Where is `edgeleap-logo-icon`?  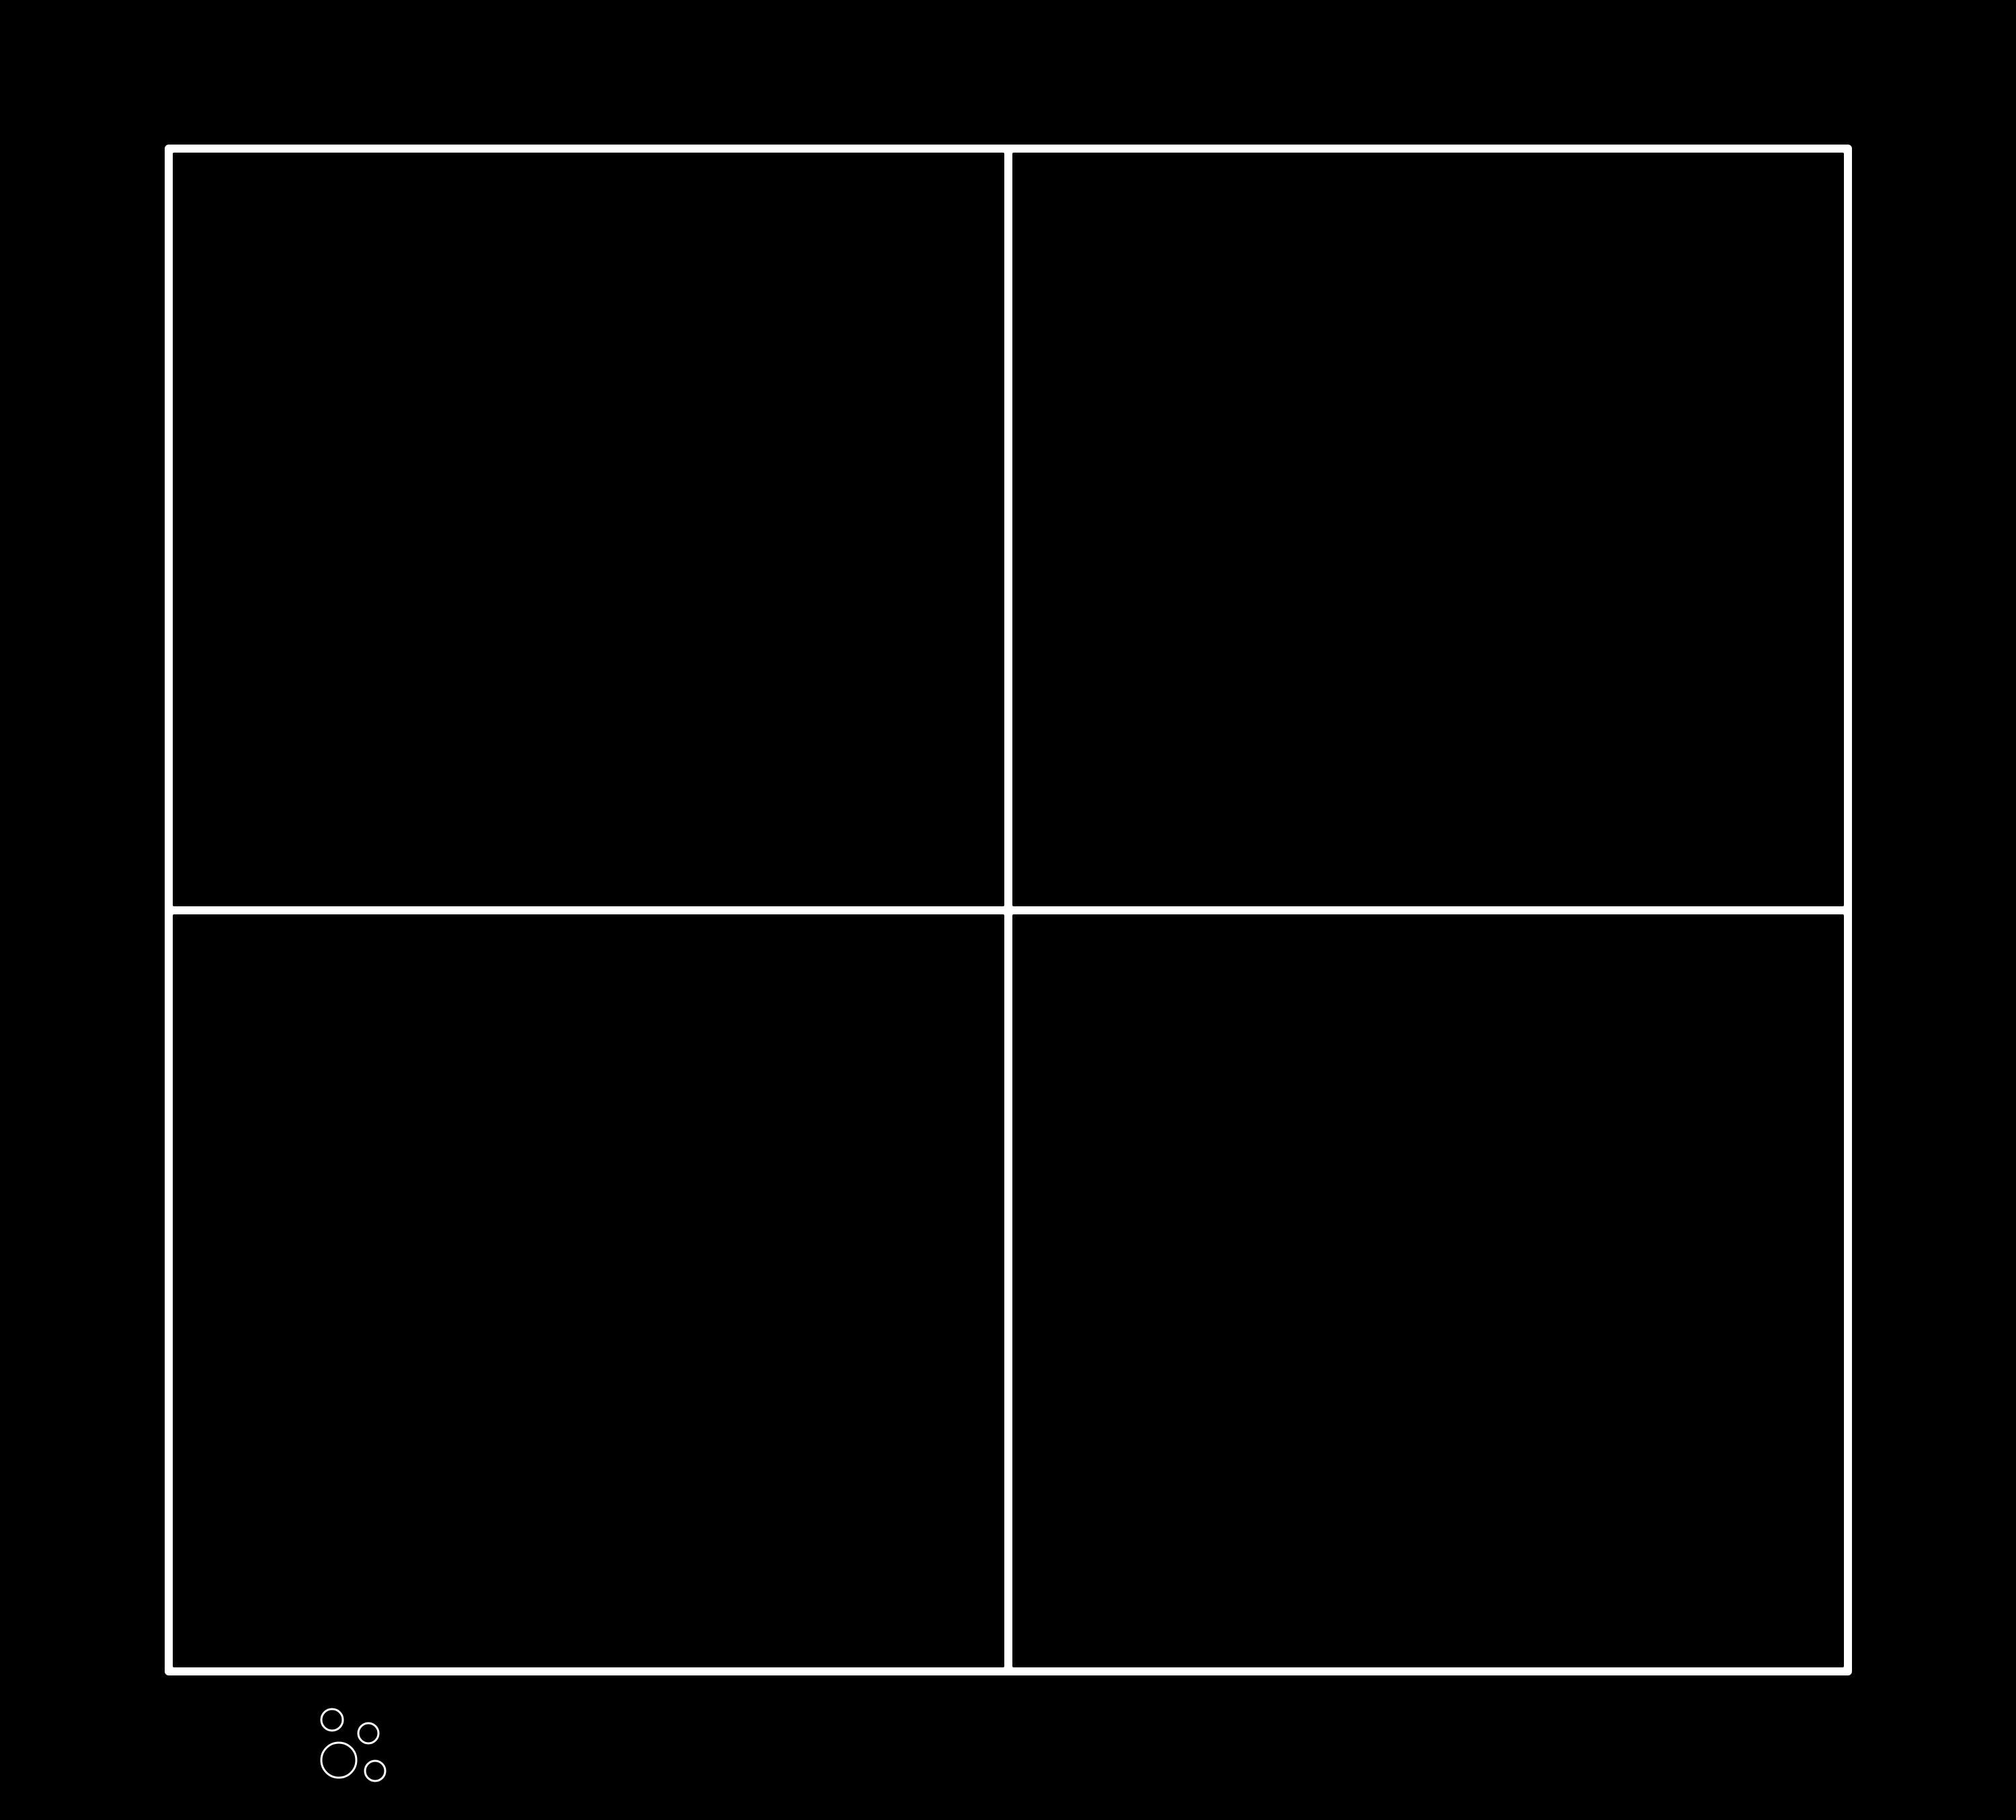 edgeleap-logo-icon is located at coordinates (353, 1745).